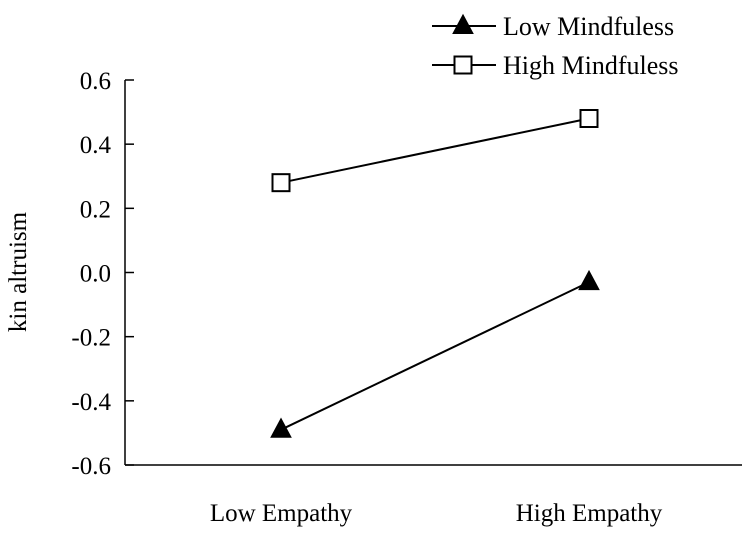 This screenshot has height=533, width=750. I want to click on series-low-mindfulness, so click(435, 353).